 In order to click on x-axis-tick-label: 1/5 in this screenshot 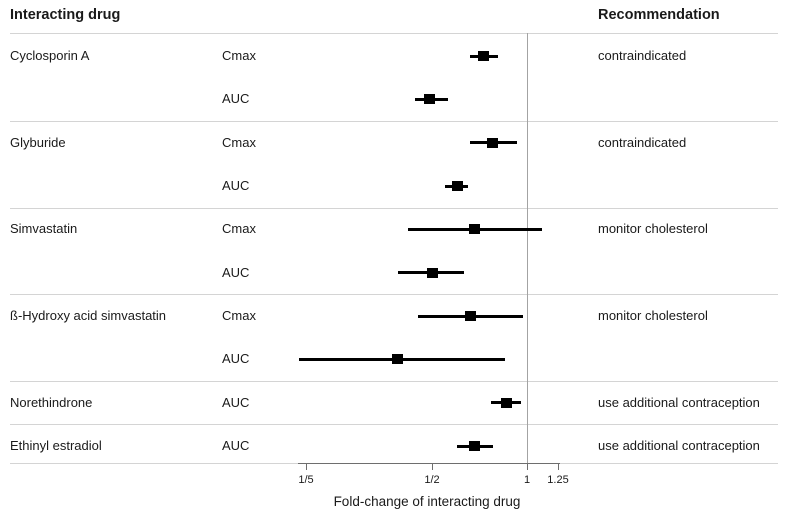, I will do `click(306, 480)`.